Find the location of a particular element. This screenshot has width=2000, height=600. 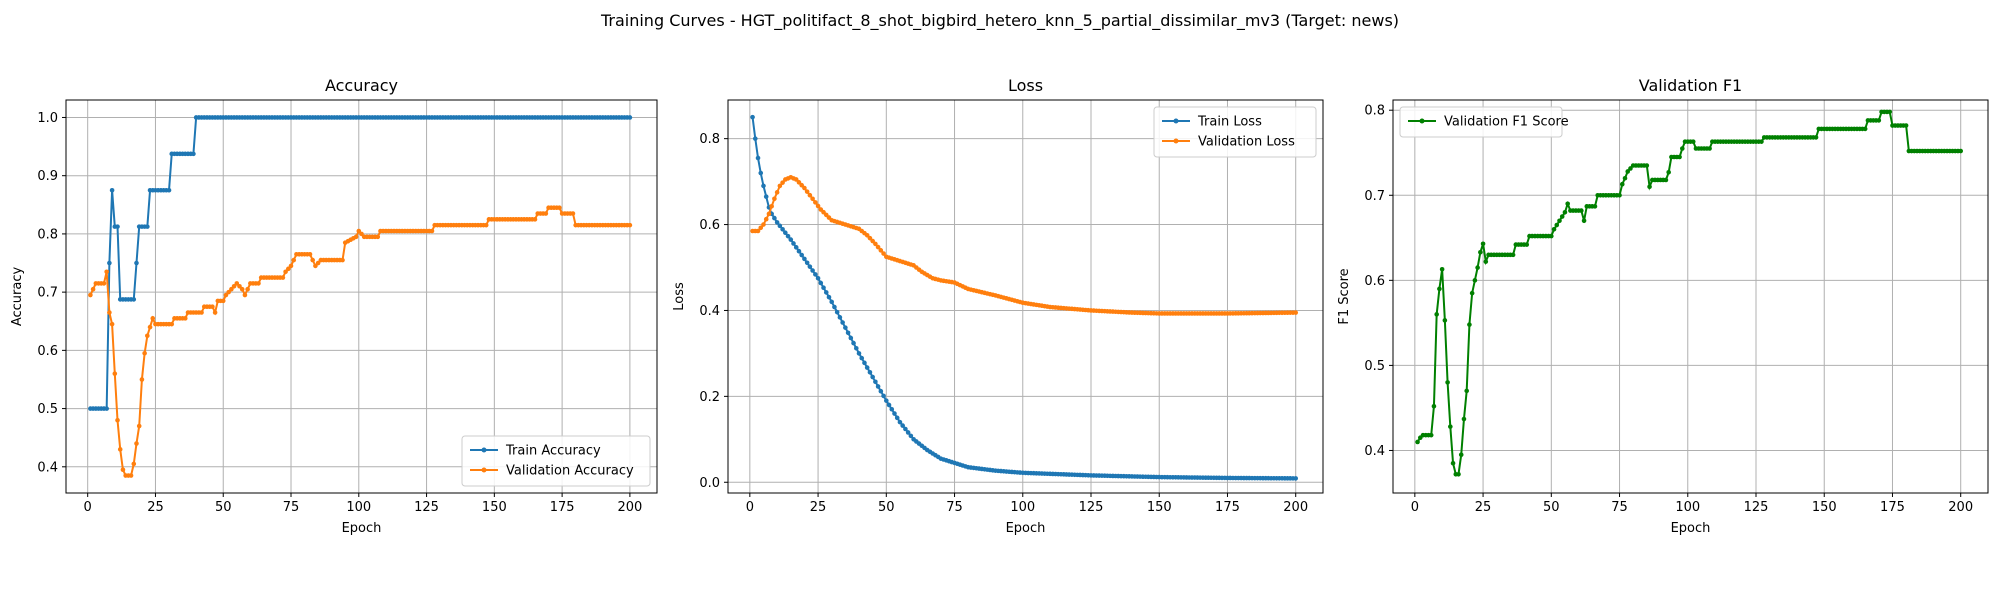

x-tick-label: 200 is located at coordinates (629, 507).